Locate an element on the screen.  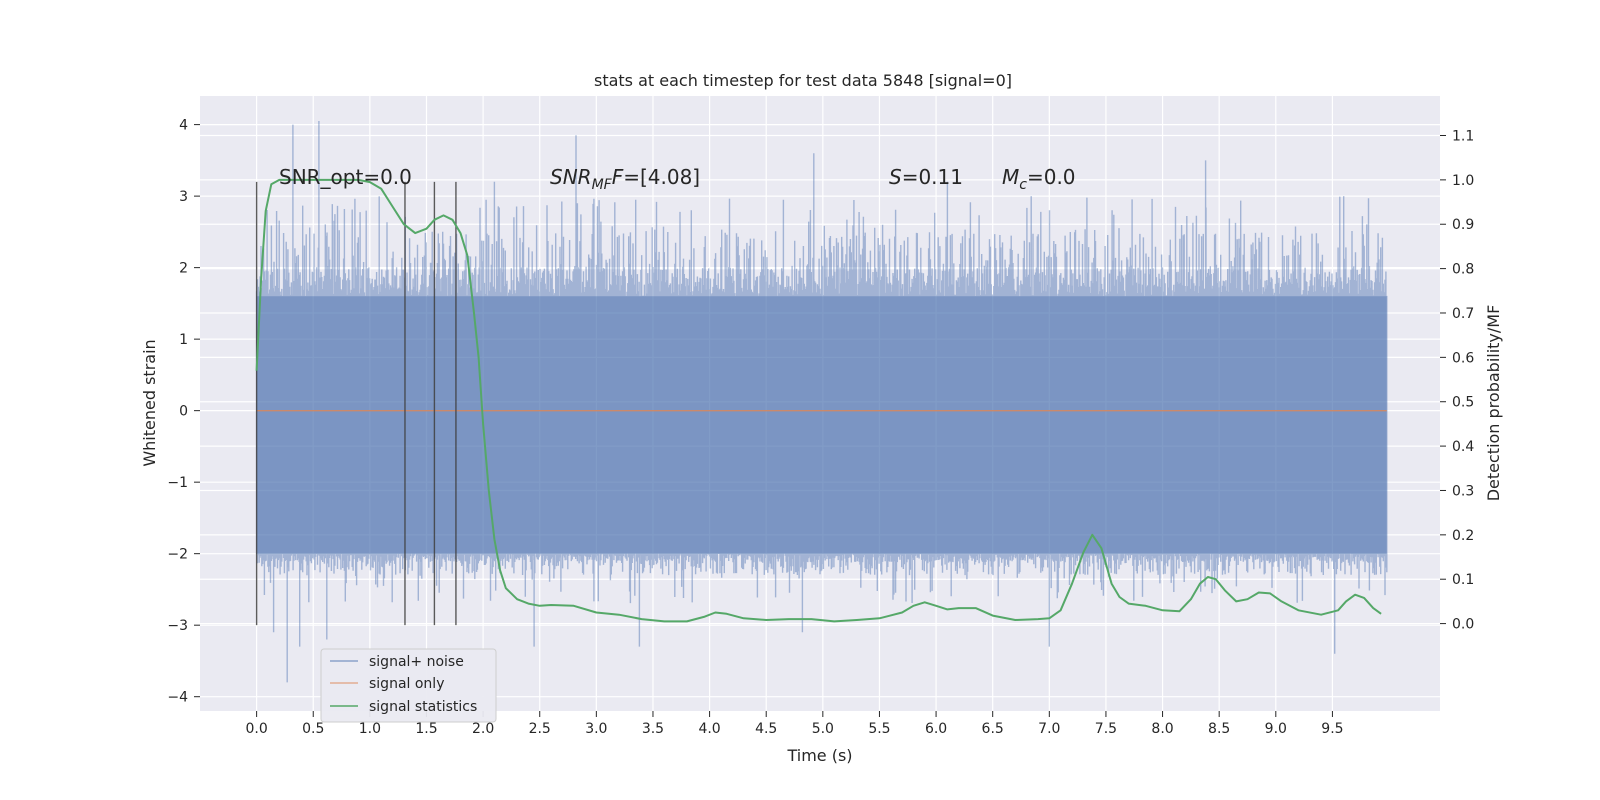
x-tick-label: 5.5 is located at coordinates (879, 729).